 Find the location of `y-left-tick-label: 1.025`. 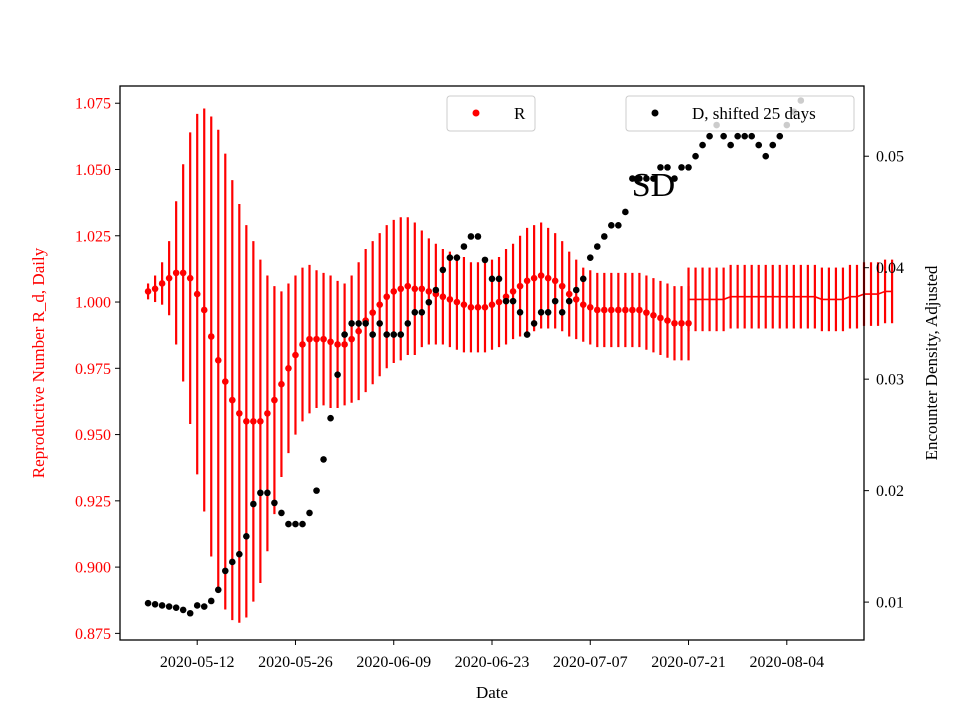

y-left-tick-label: 1.025 is located at coordinates (93, 236).